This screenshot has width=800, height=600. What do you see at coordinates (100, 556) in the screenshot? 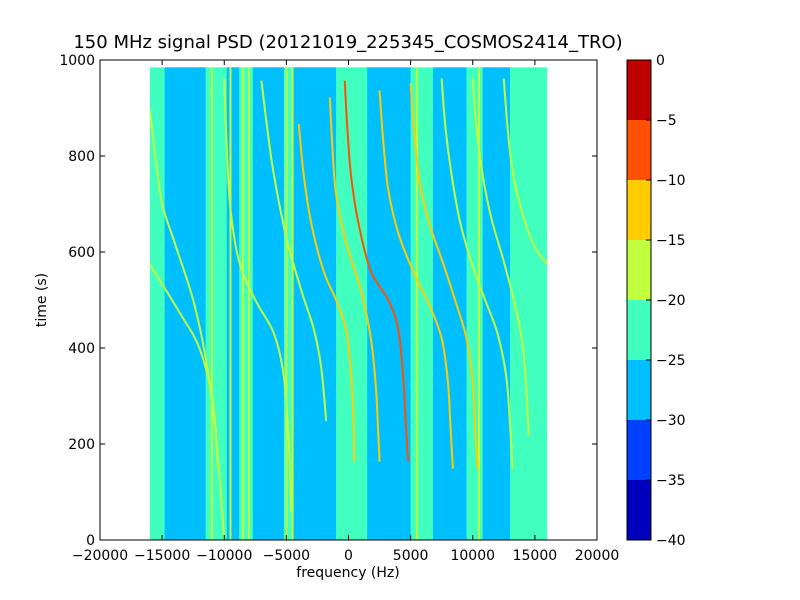
I see `x-tick-label: −20000` at bounding box center [100, 556].